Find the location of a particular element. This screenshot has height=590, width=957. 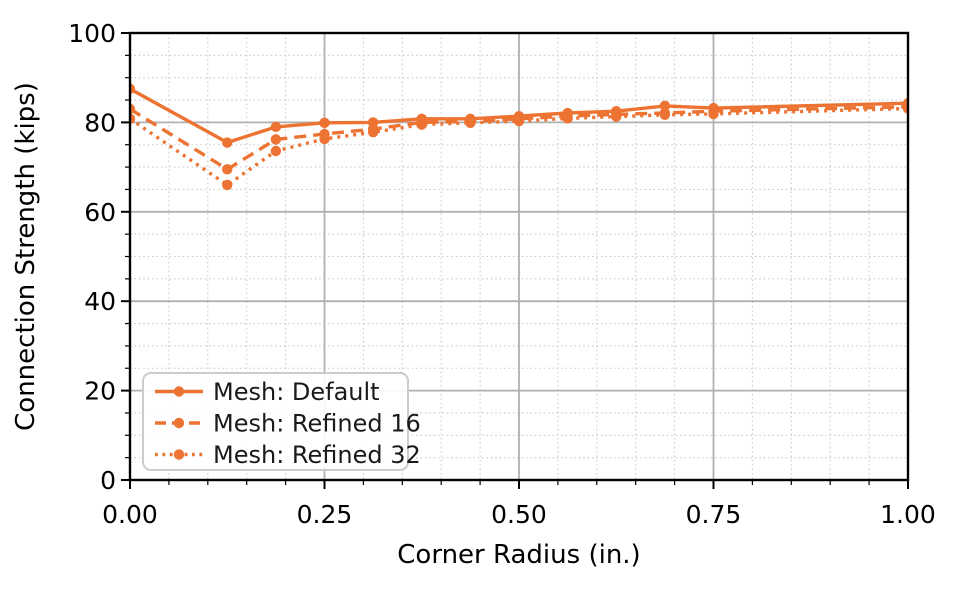

legend-entry-label: Mesh: Refined 32 is located at coordinates (317, 455).